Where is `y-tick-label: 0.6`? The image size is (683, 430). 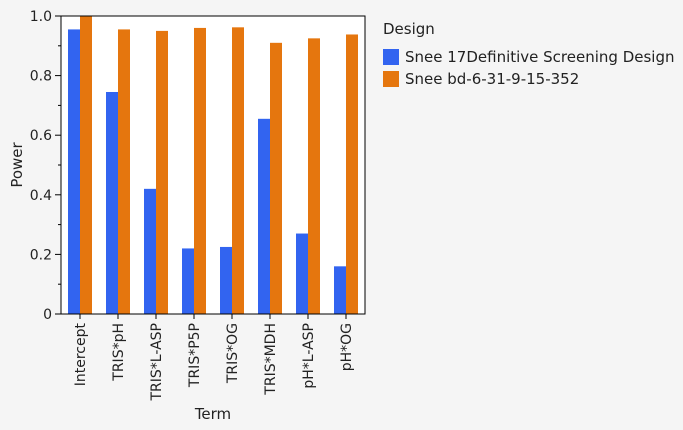 y-tick-label: 0.6 is located at coordinates (41, 136).